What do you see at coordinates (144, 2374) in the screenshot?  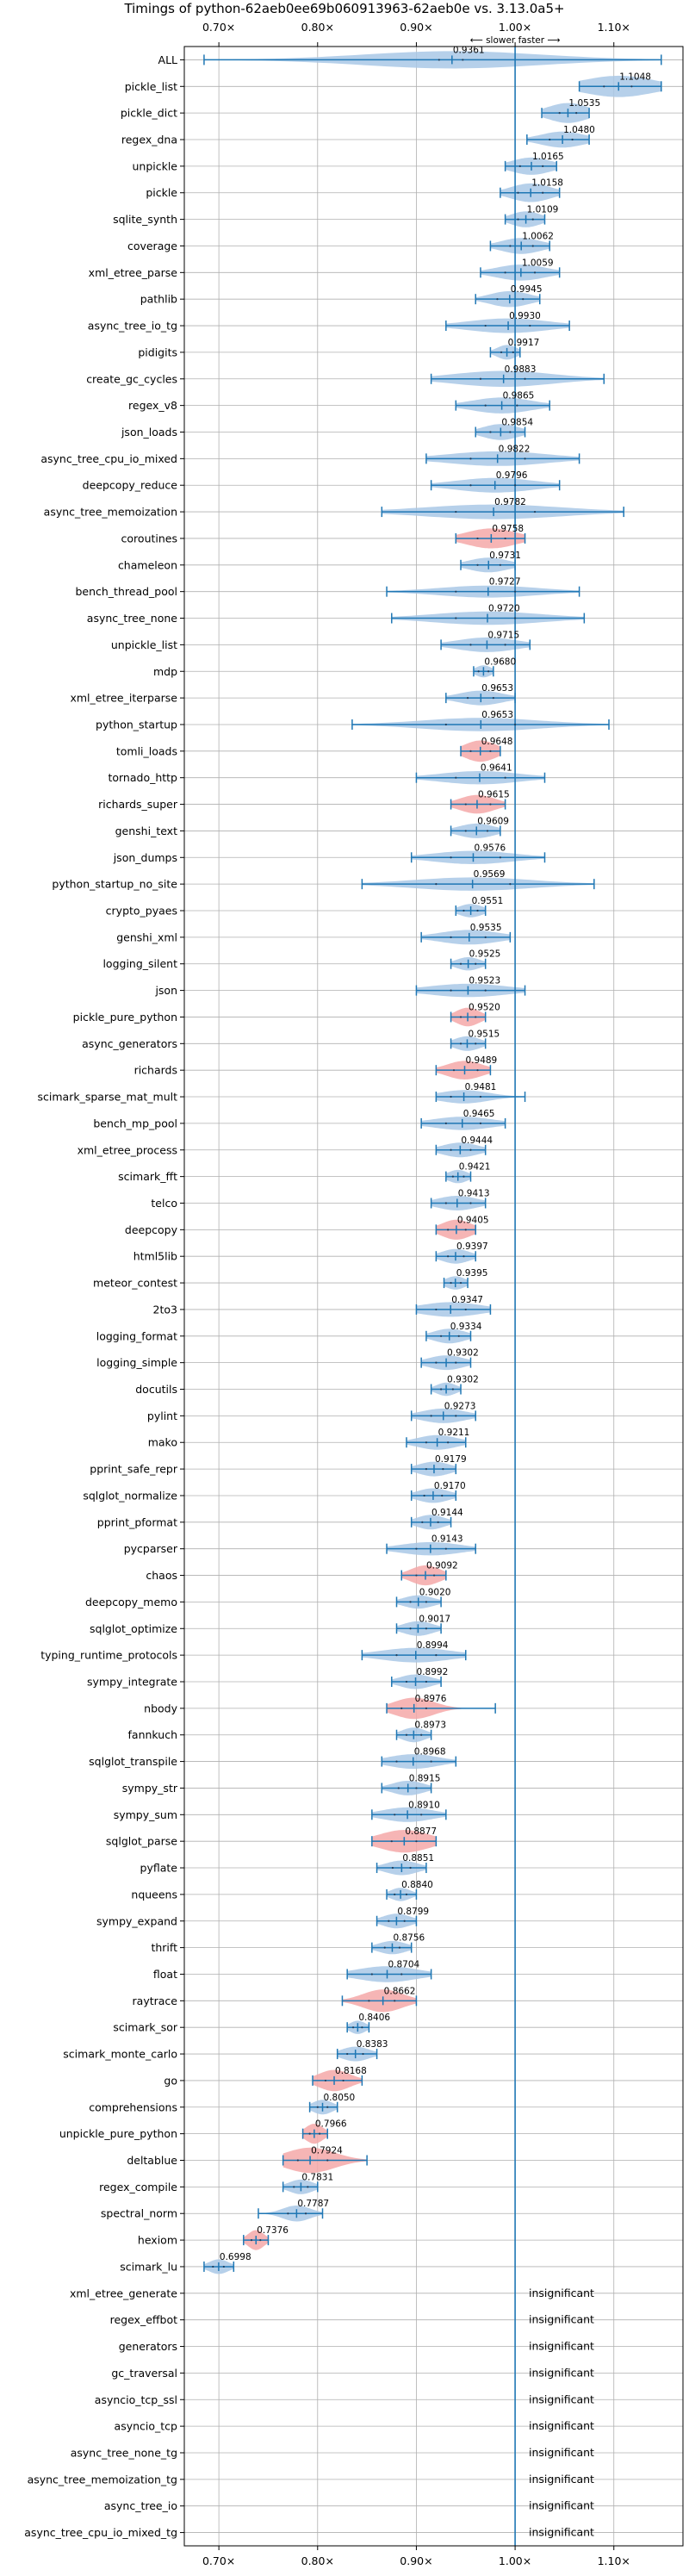 I see `category-label: gc_traversal` at bounding box center [144, 2374].